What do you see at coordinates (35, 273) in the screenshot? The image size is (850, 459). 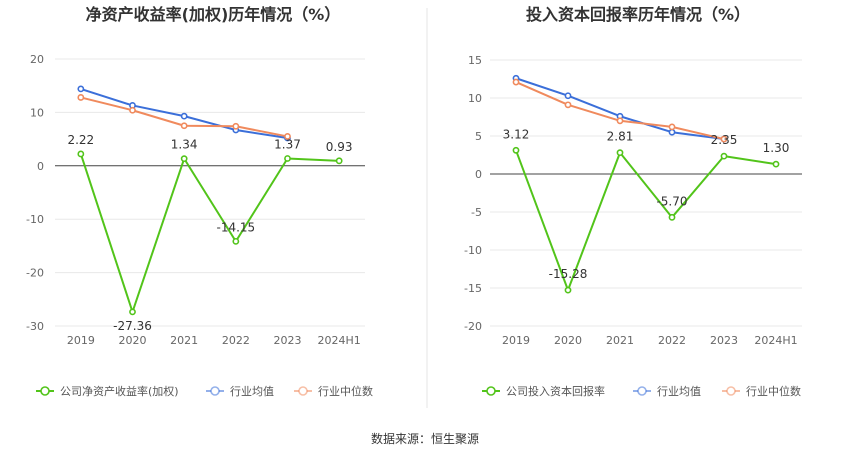 I see `y-tick-label-roe: -20` at bounding box center [35, 273].